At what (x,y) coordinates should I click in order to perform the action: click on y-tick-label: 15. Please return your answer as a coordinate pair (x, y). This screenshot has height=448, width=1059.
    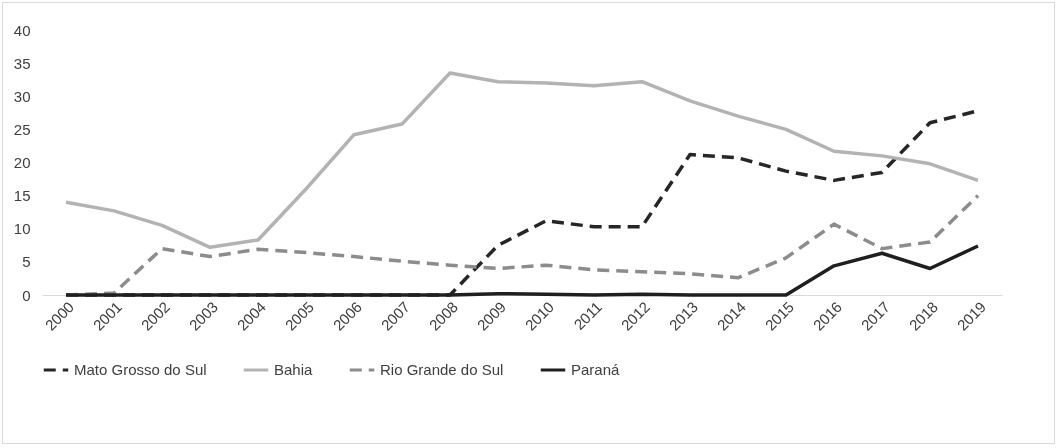
    Looking at the image, I should click on (22, 196).